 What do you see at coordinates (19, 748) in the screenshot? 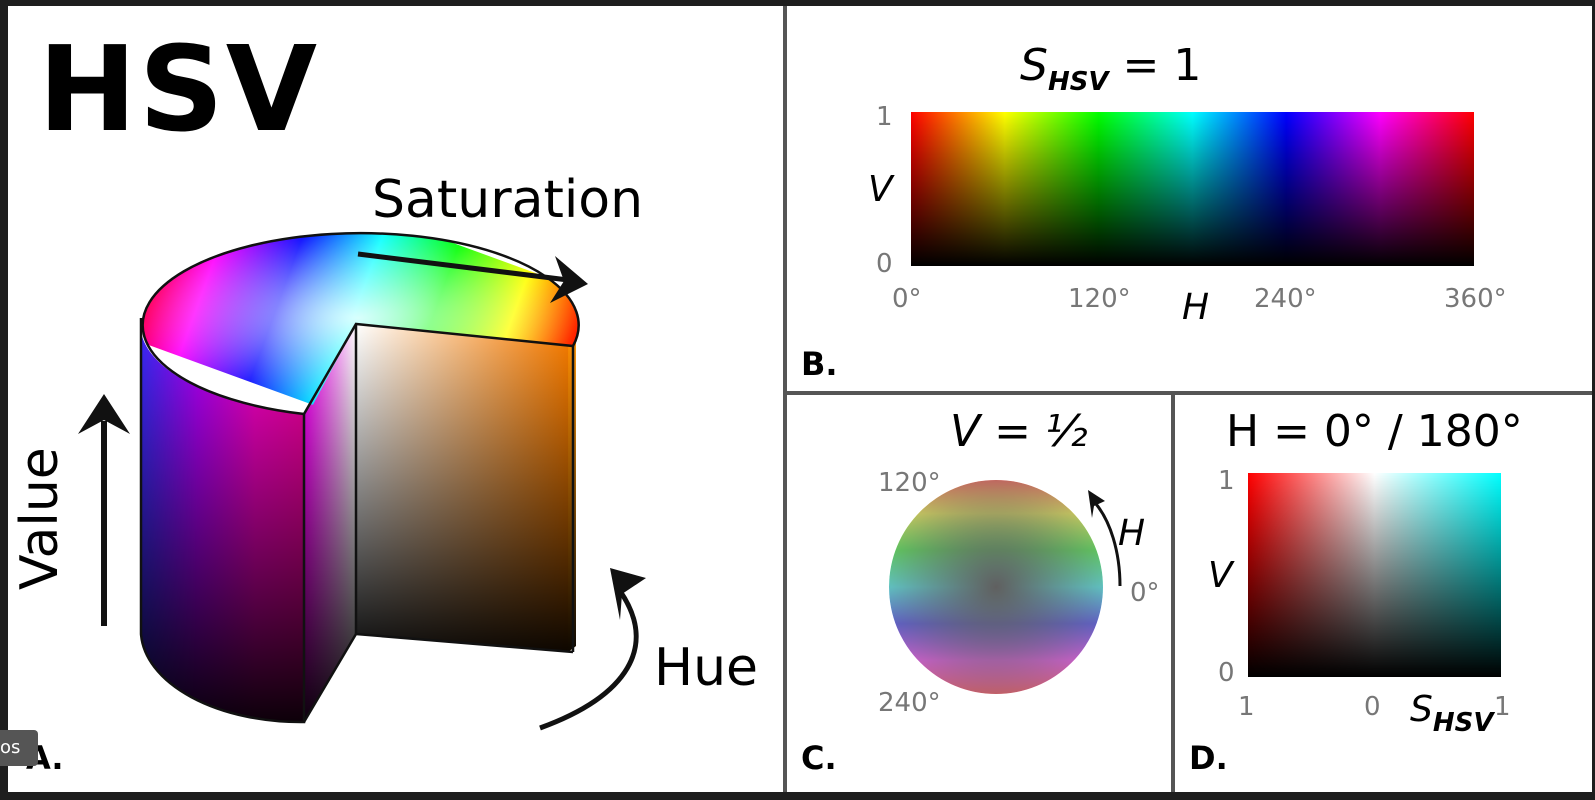
I see `video-overlay-tag: os` at bounding box center [19, 748].